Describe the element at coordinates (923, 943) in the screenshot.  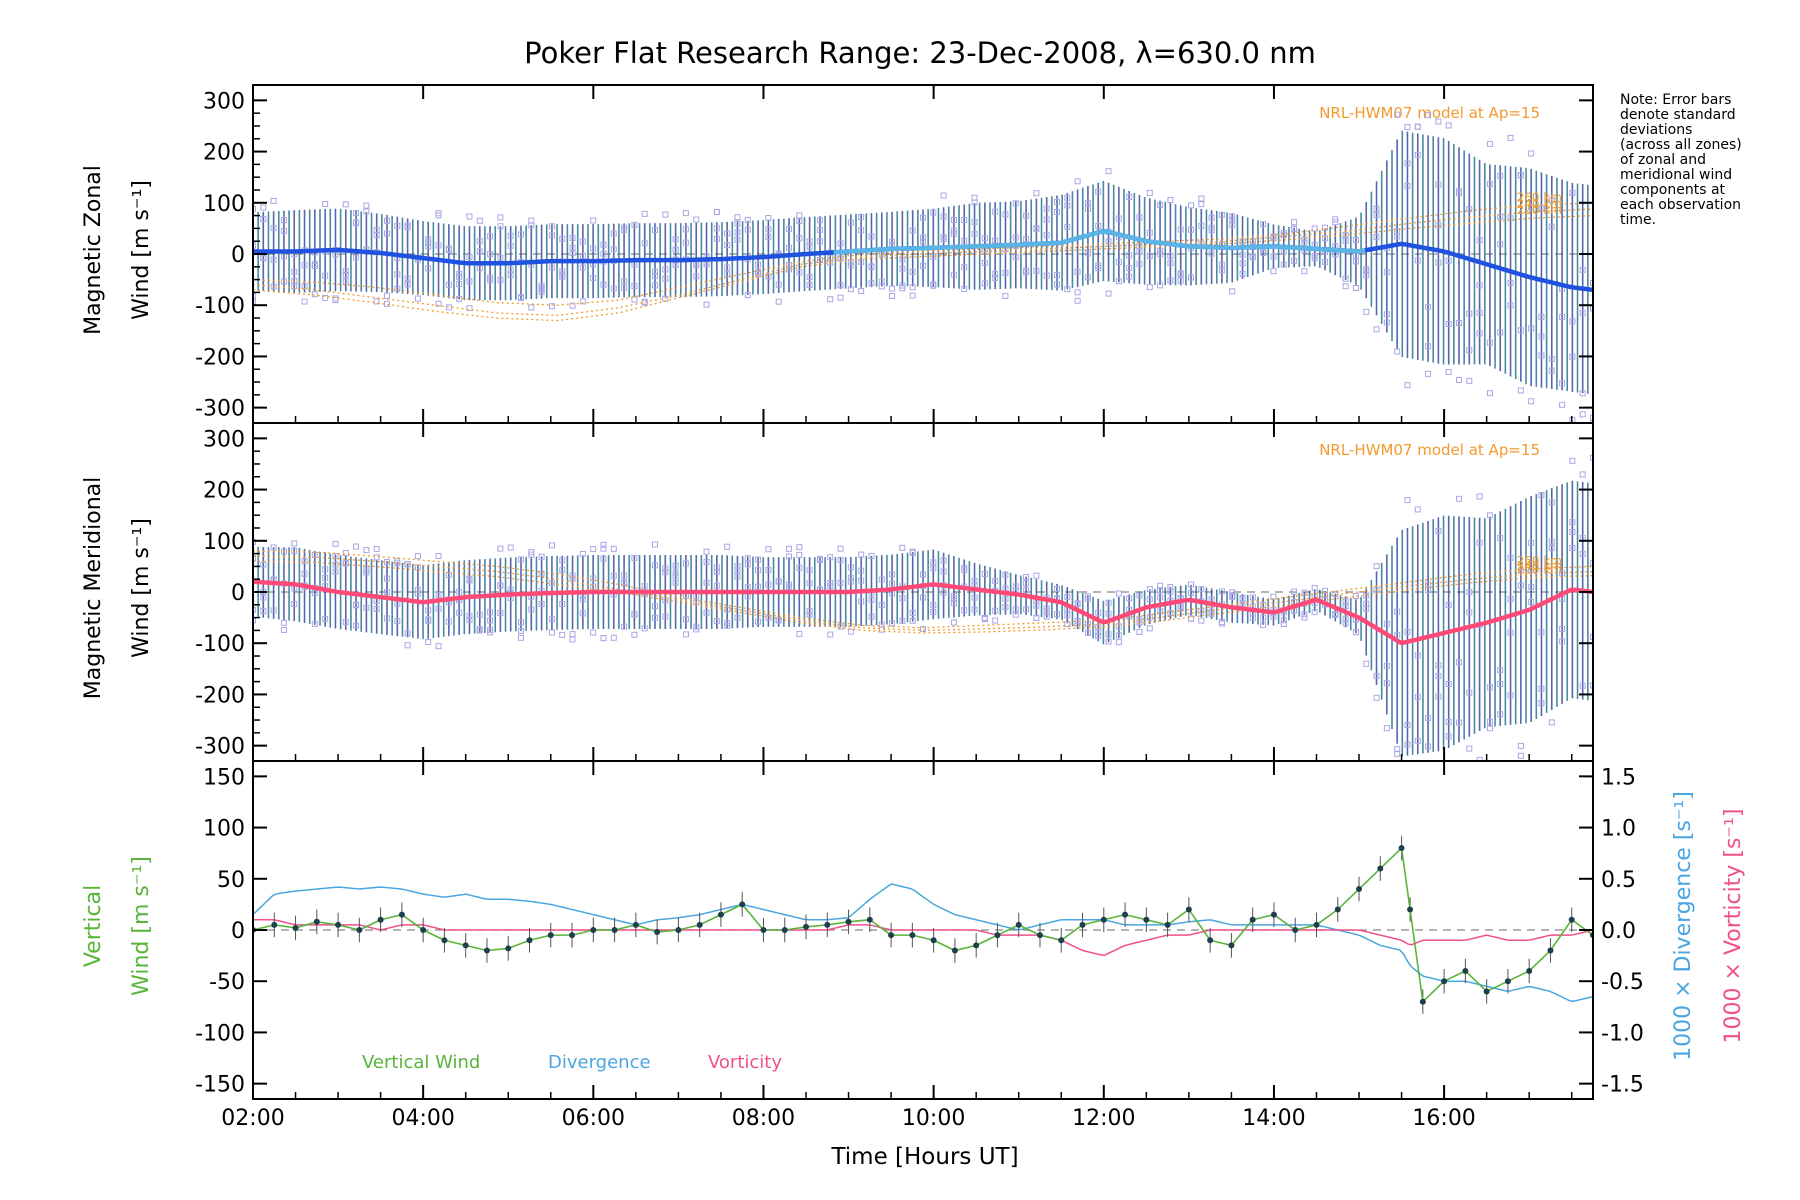
I see `divergence-line` at that location.